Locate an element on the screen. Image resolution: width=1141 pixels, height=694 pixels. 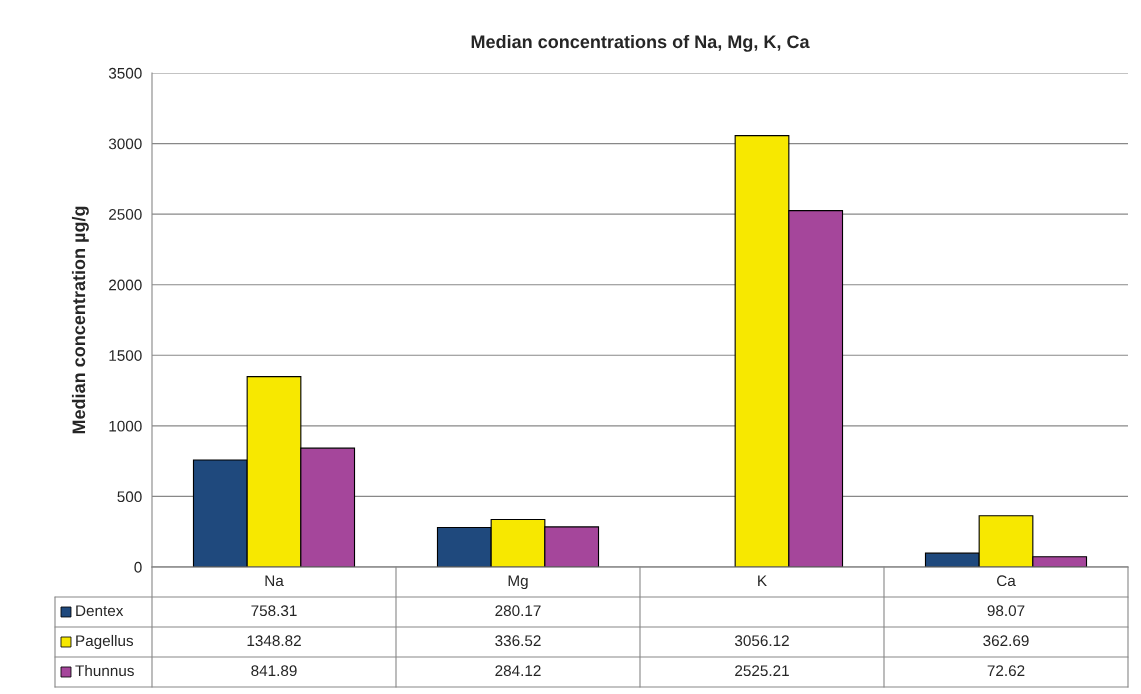
y-axis-title: Median concentration µg/g is located at coordinates (80, 320).